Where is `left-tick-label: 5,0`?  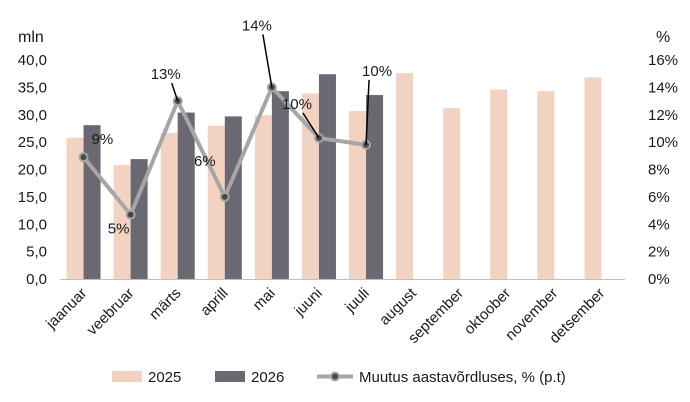 left-tick-label: 5,0 is located at coordinates (36, 252).